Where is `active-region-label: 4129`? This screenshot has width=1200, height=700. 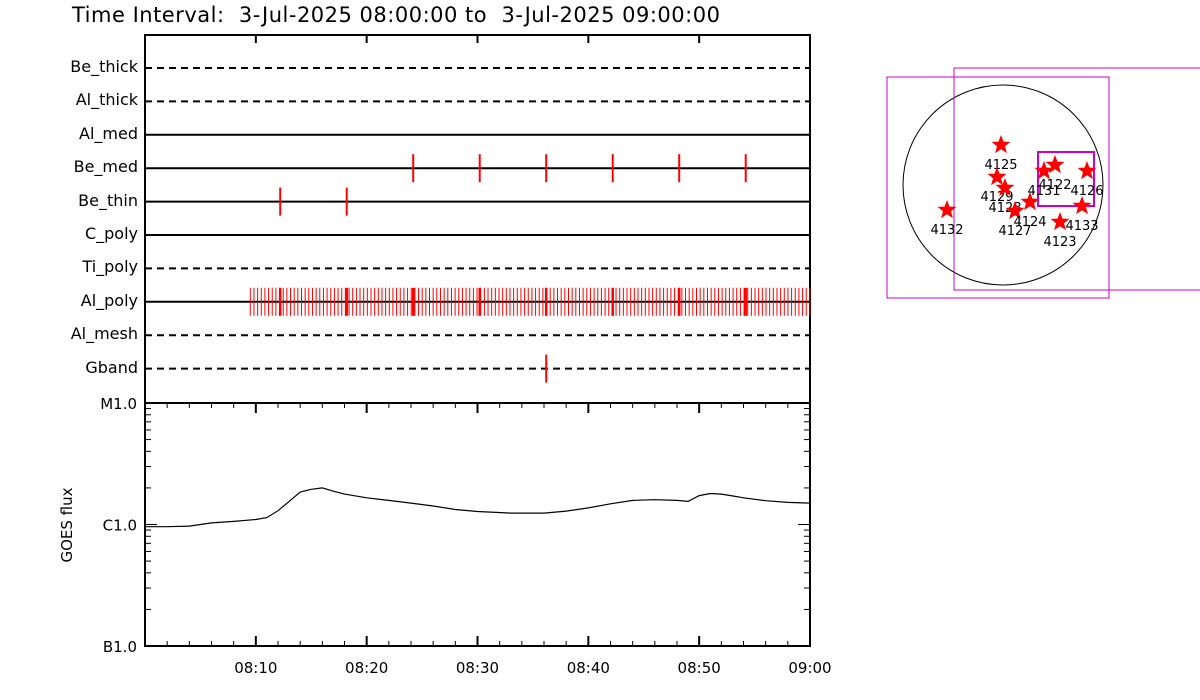 active-region-label: 4129 is located at coordinates (996, 197).